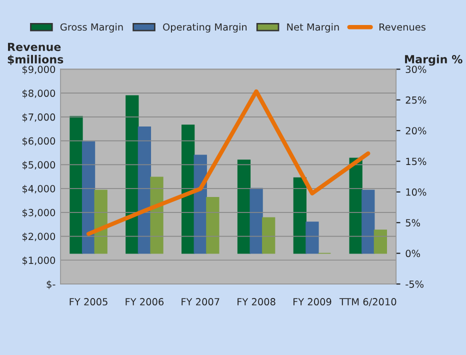  Describe the element at coordinates (91, 28) in the screenshot. I see `legend-label: Gross Margin` at that location.